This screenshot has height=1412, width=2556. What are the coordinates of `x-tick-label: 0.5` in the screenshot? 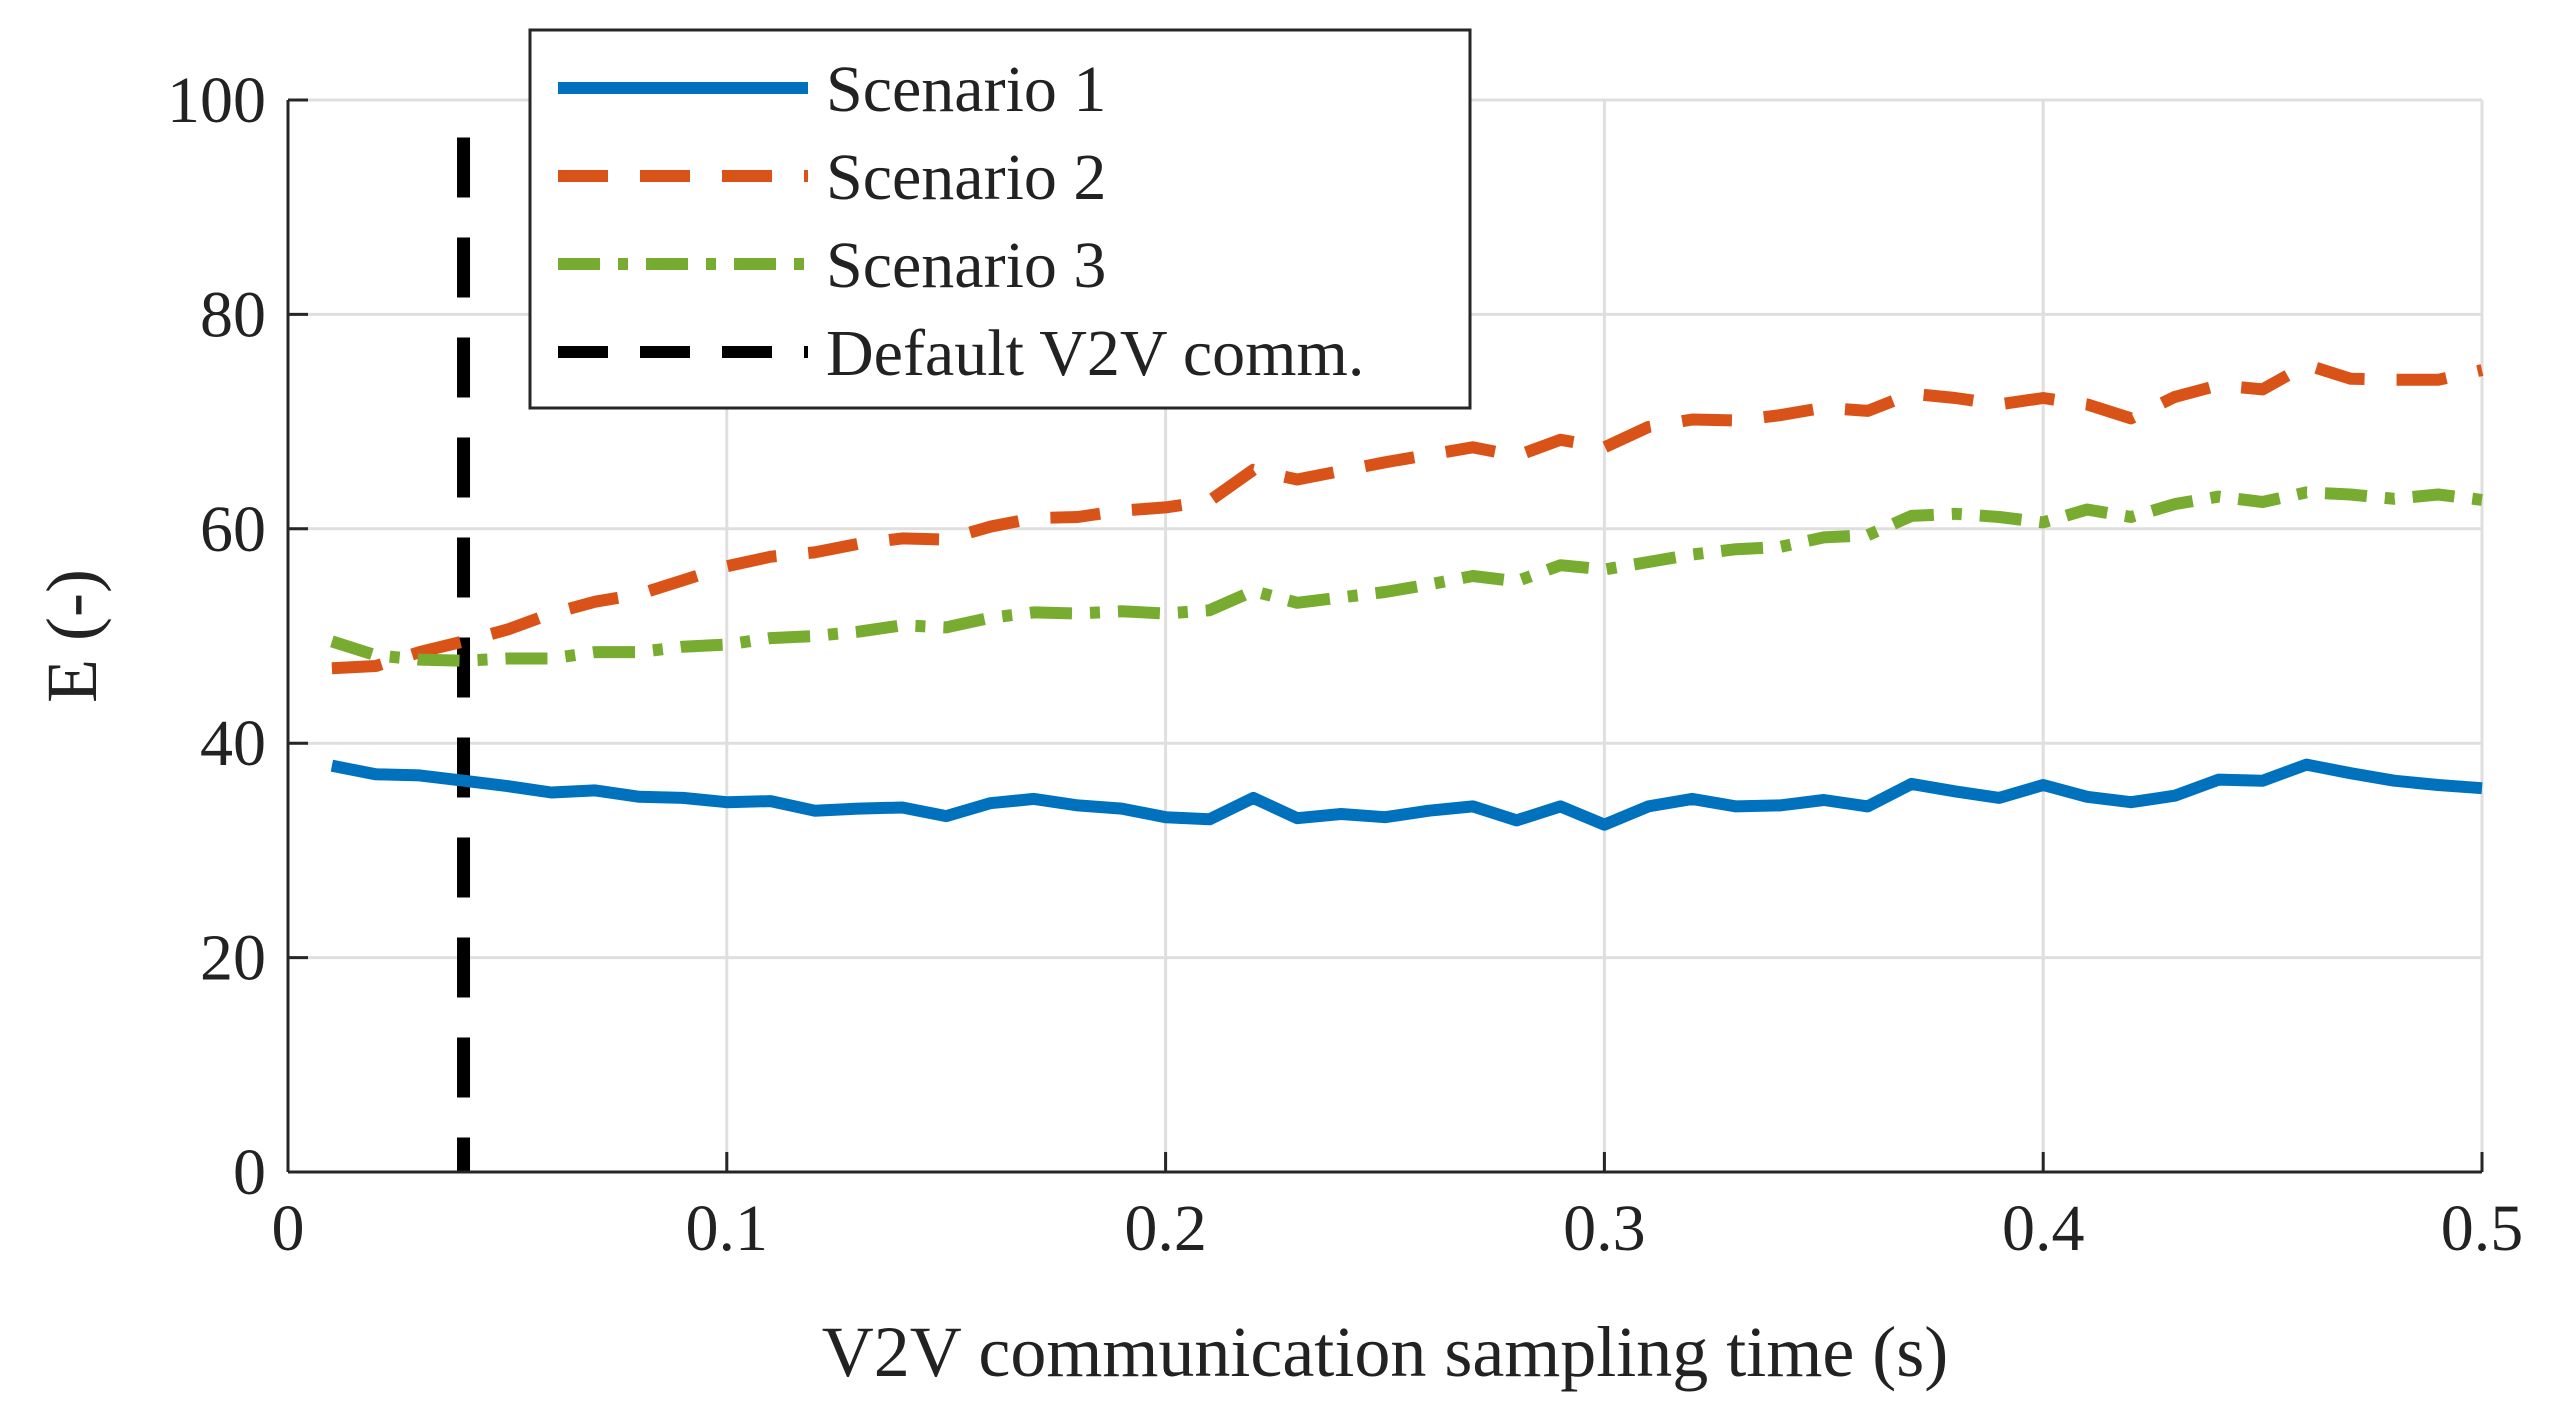 It's located at (2482, 1228).